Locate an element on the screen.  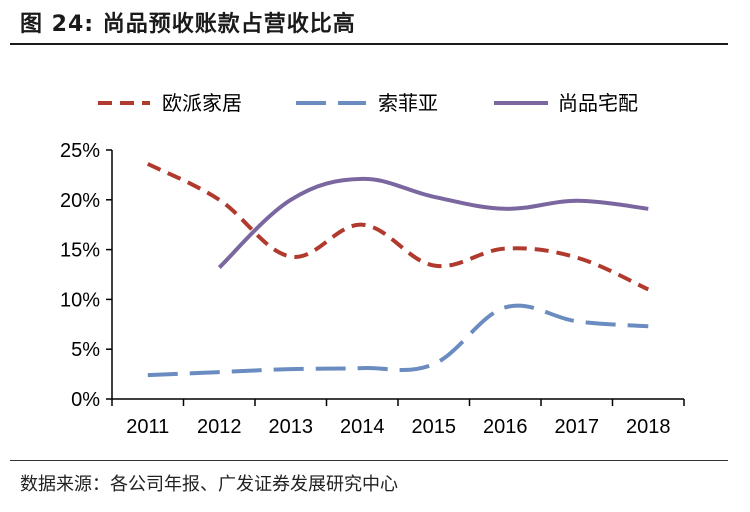
y-tick-label: 5% is located at coordinates (85, 350).